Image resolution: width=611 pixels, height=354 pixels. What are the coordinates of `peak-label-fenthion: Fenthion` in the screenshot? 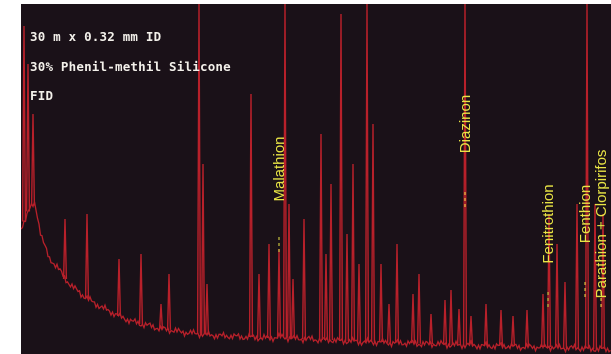 It's located at (585, 214).